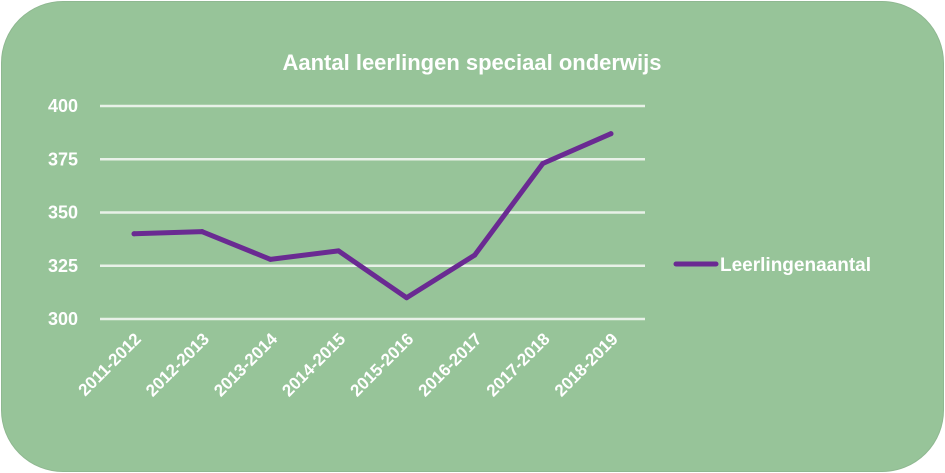  I want to click on x-tick-label: 2012-2013, so click(177, 364).